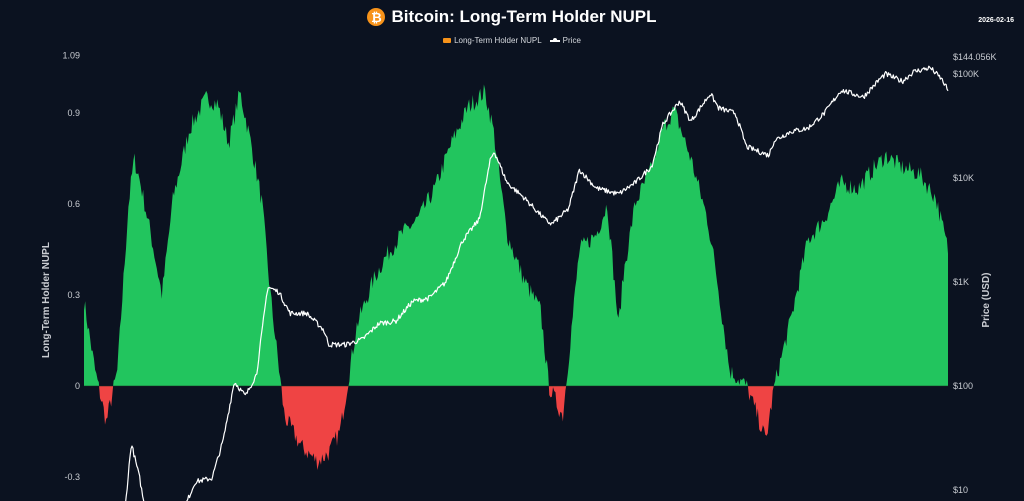 This screenshot has height=501, width=1024. I want to click on right-tick-label: $10, so click(960, 490).